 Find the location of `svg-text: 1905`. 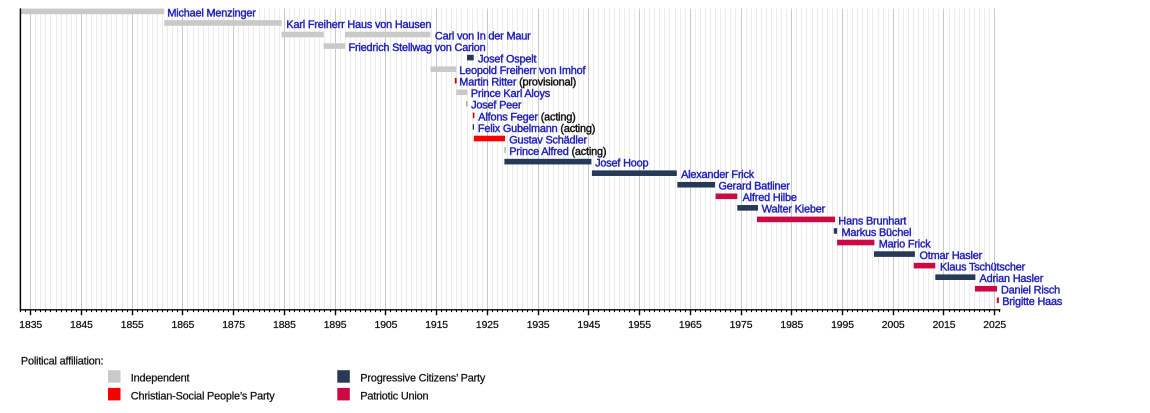

svg-text: 1905 is located at coordinates (386, 325).